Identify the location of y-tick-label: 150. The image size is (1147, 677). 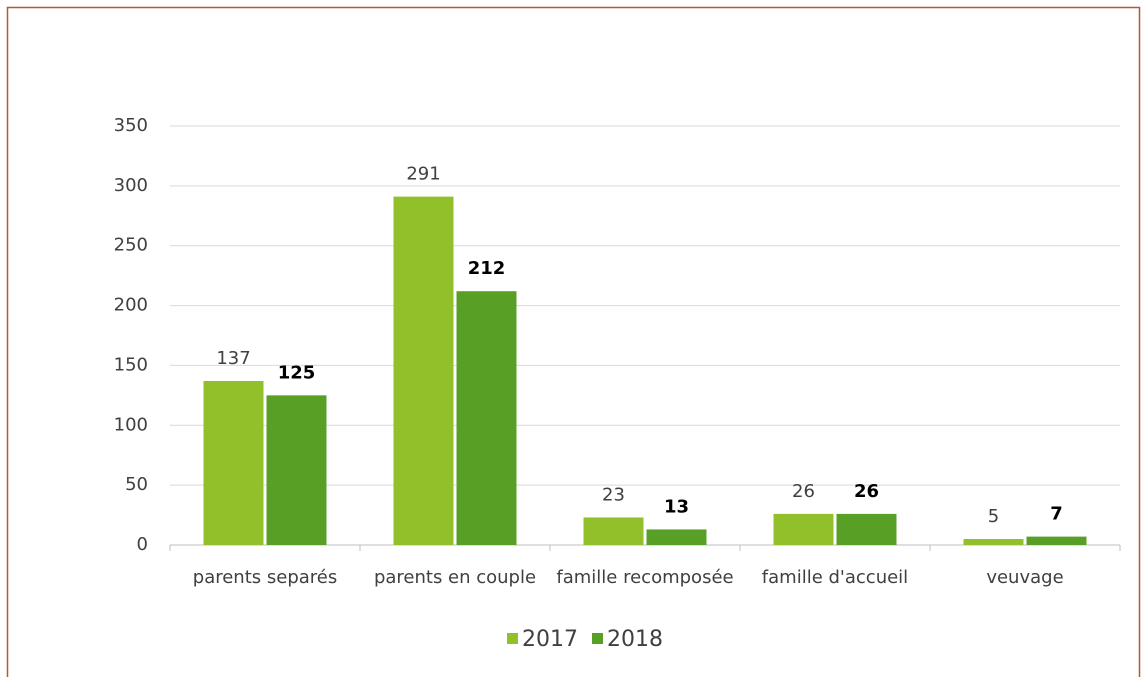
(131, 364).